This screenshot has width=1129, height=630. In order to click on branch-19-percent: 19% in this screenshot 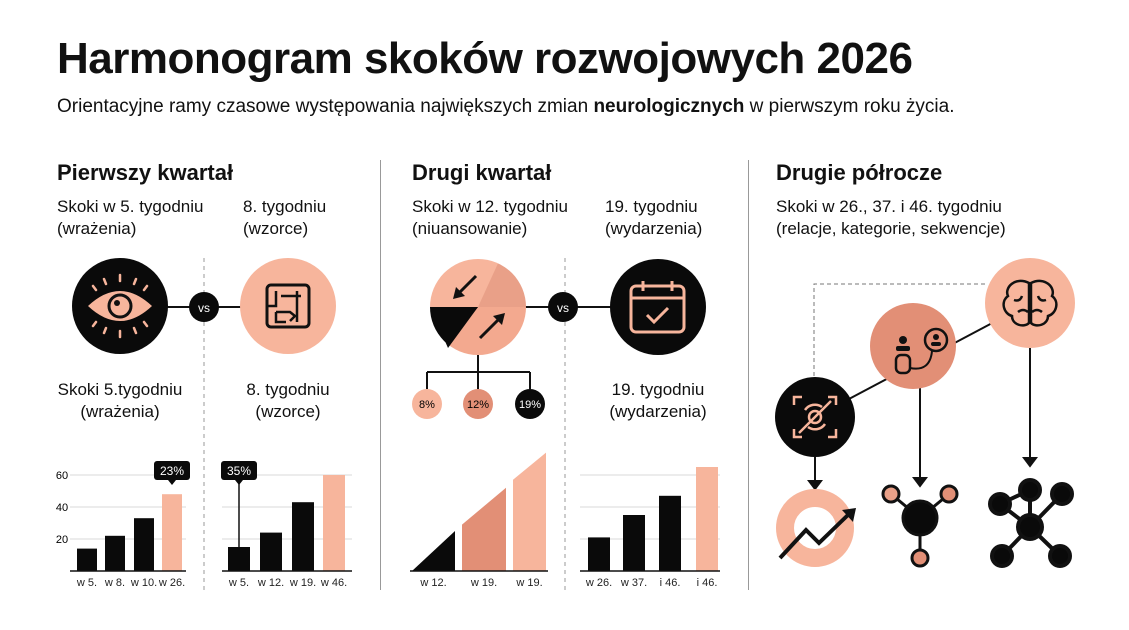, I will do `click(530, 404)`.